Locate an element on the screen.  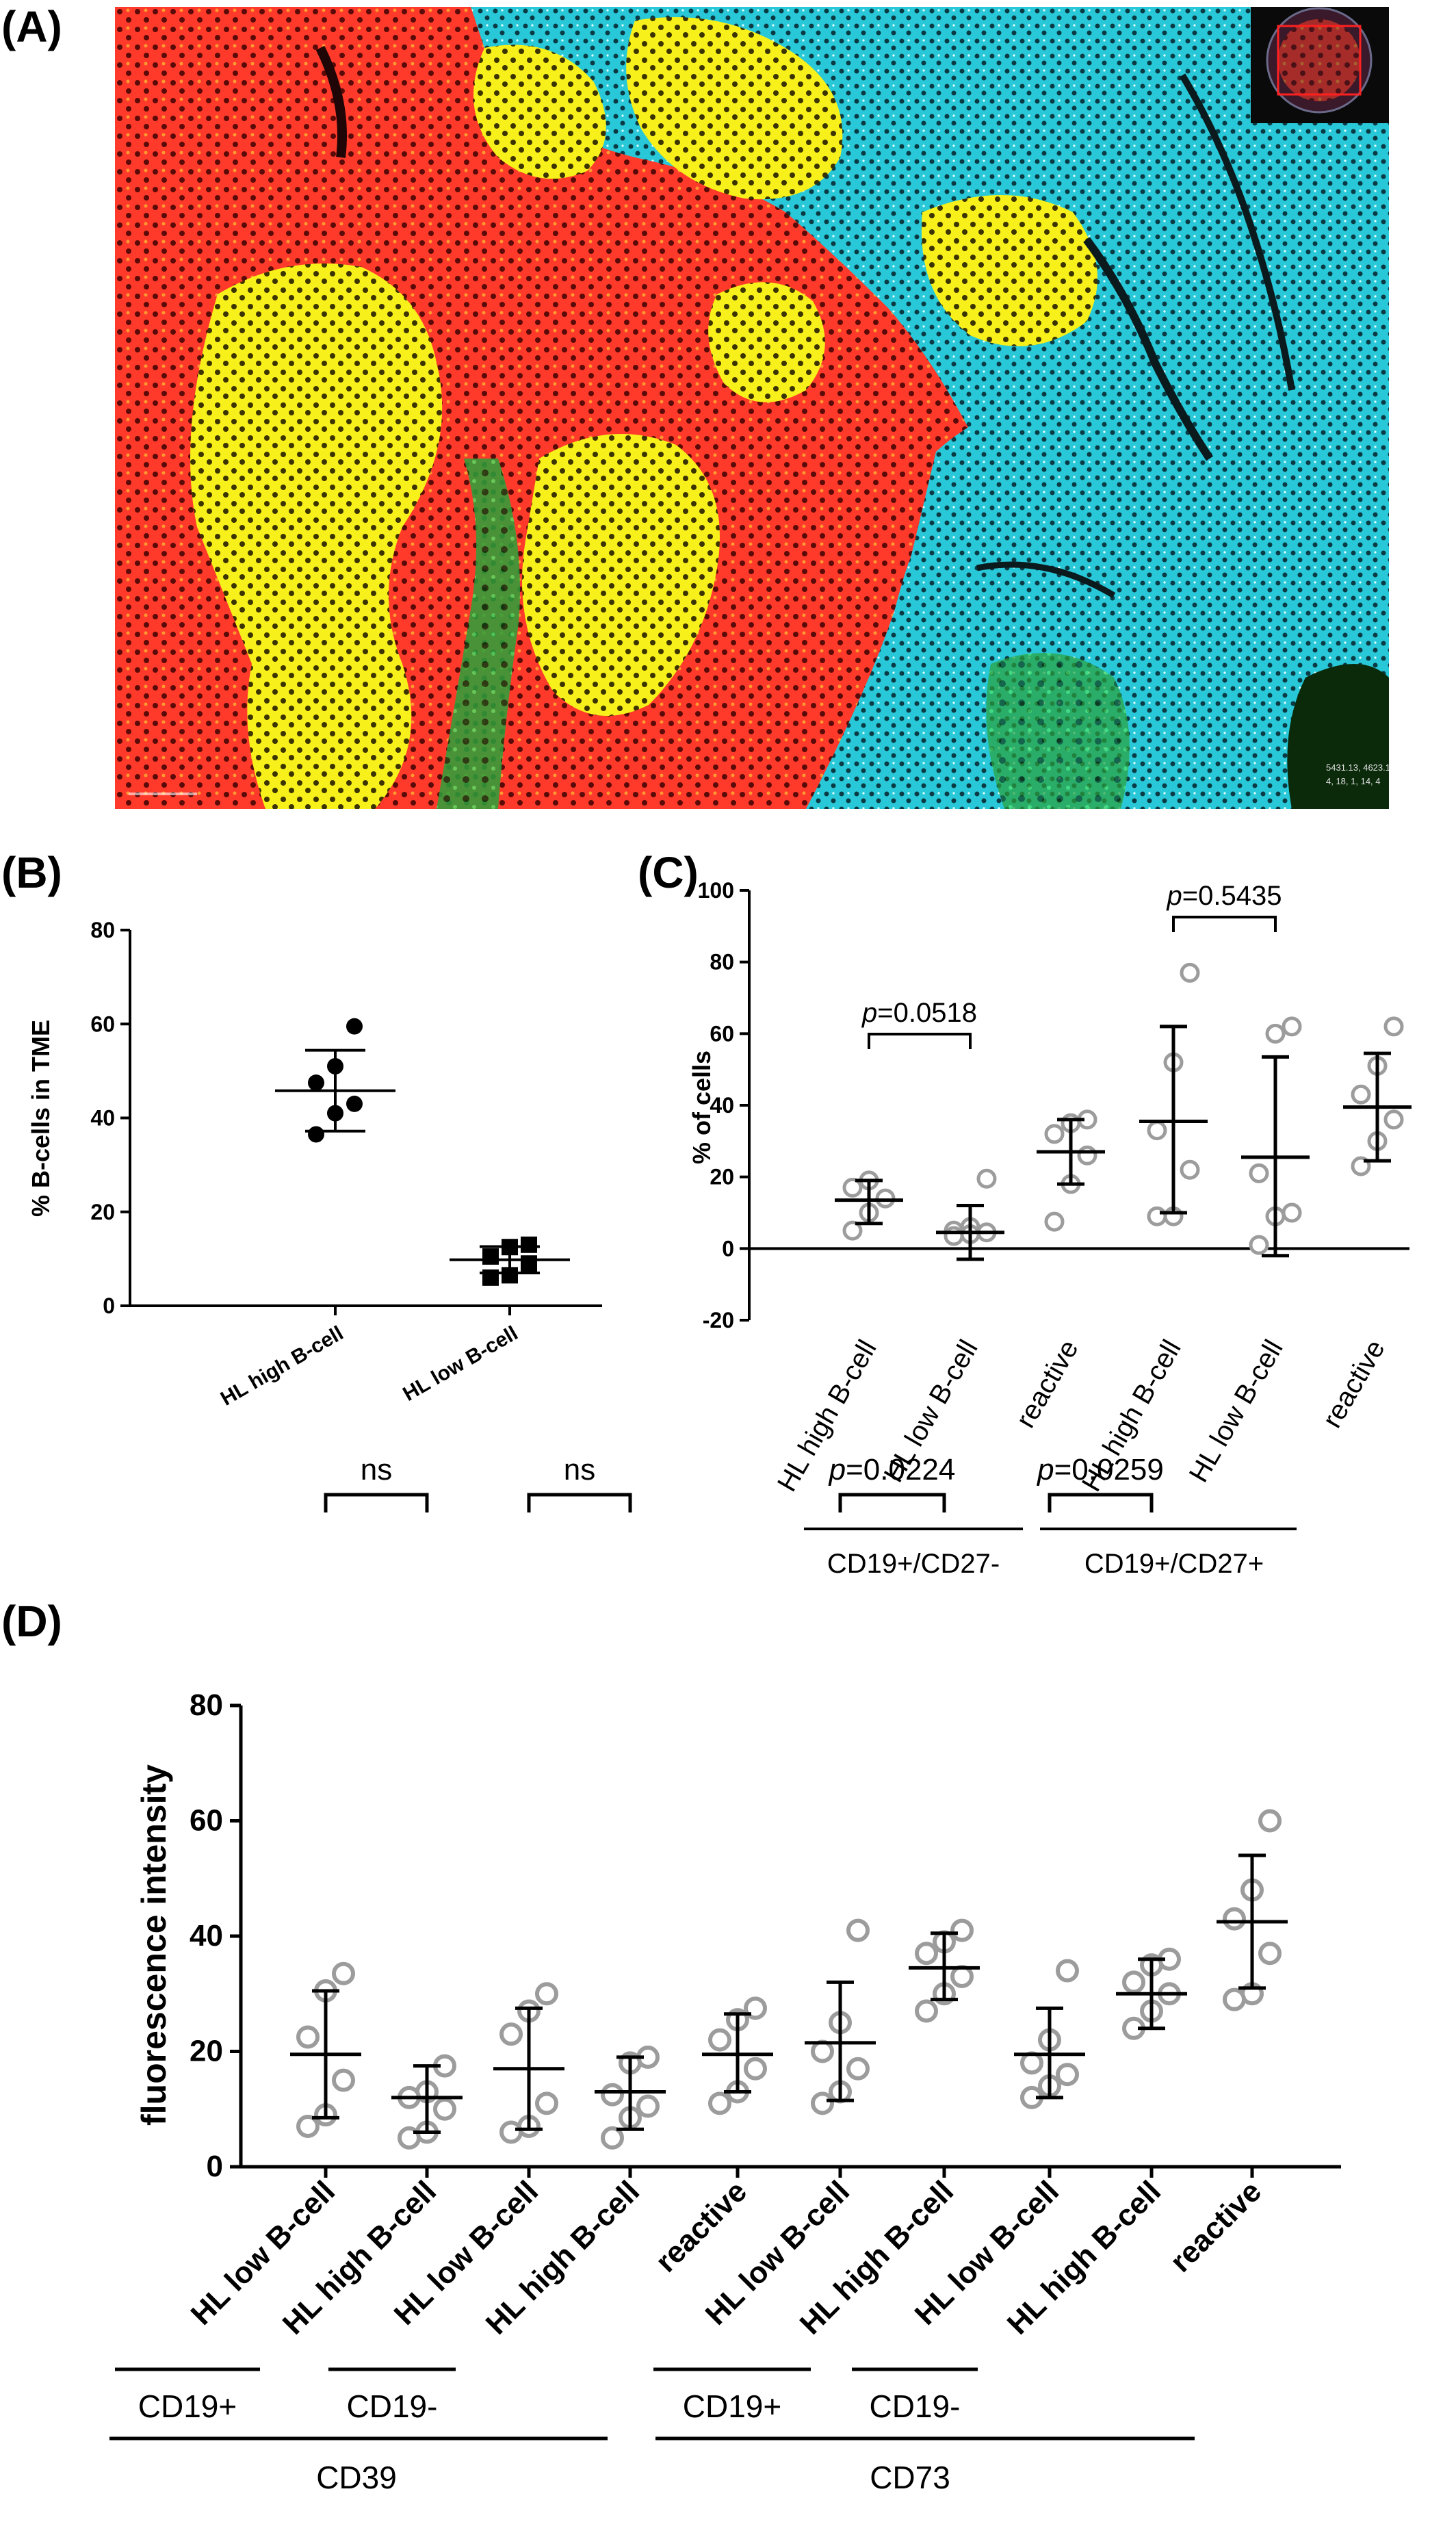
c-p-value-symbol: p is located at coordinates (869, 1013).